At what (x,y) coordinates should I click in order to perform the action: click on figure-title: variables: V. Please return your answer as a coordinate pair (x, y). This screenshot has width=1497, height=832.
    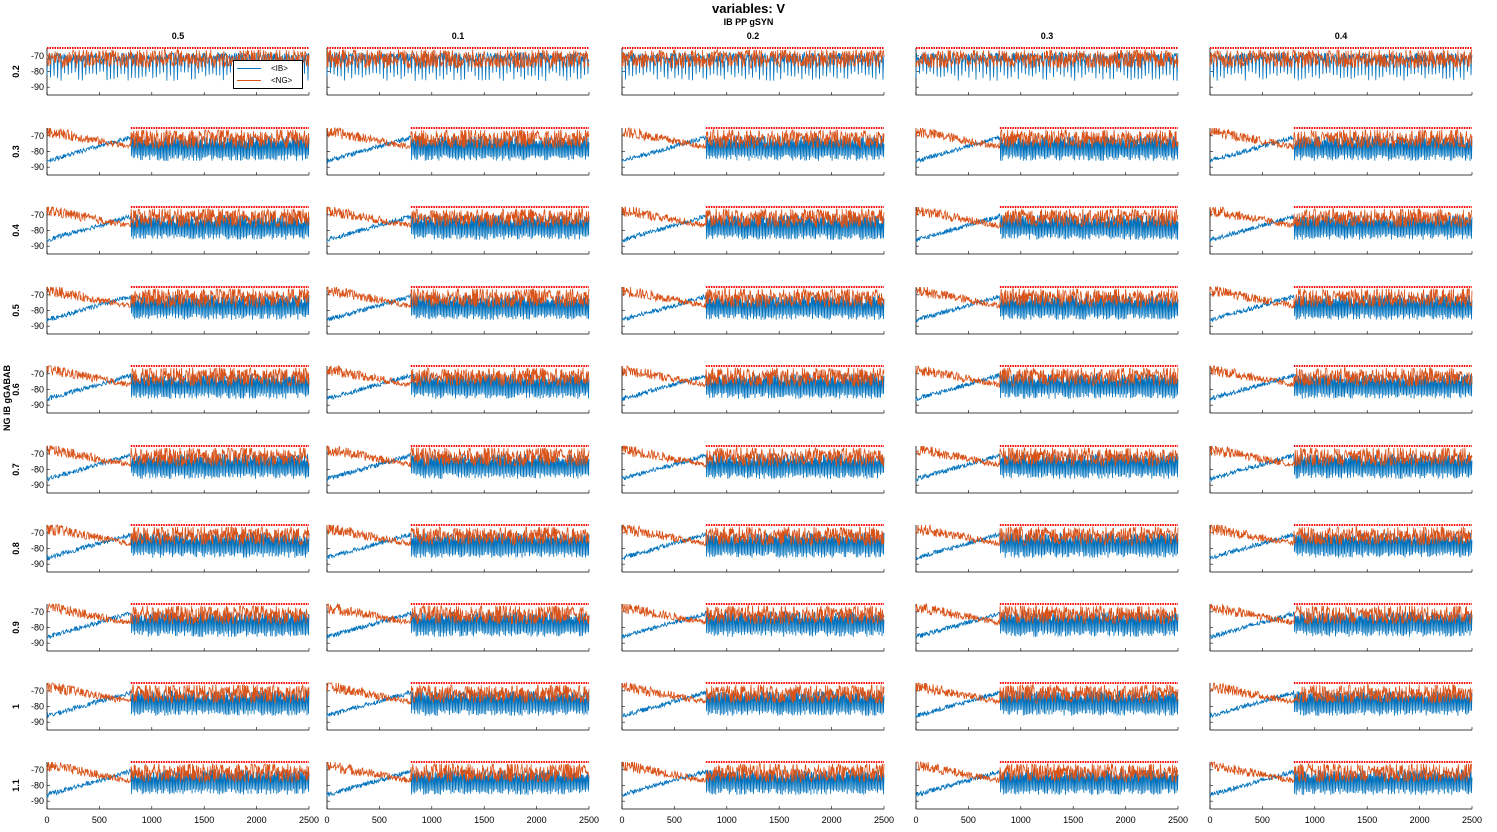
    Looking at the image, I should click on (748, 8).